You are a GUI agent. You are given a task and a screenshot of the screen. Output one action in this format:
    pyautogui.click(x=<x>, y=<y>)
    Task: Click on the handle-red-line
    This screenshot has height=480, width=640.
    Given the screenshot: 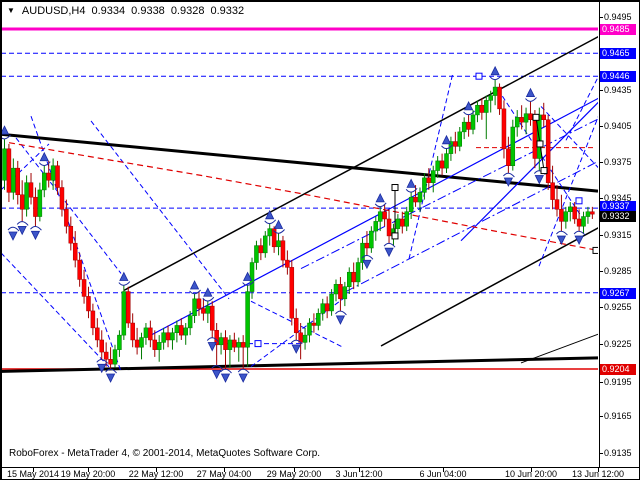 What is the action you would take?
    pyautogui.click(x=595, y=250)
    